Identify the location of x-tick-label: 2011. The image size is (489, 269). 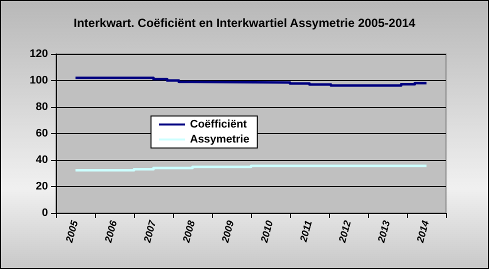
(306, 231).